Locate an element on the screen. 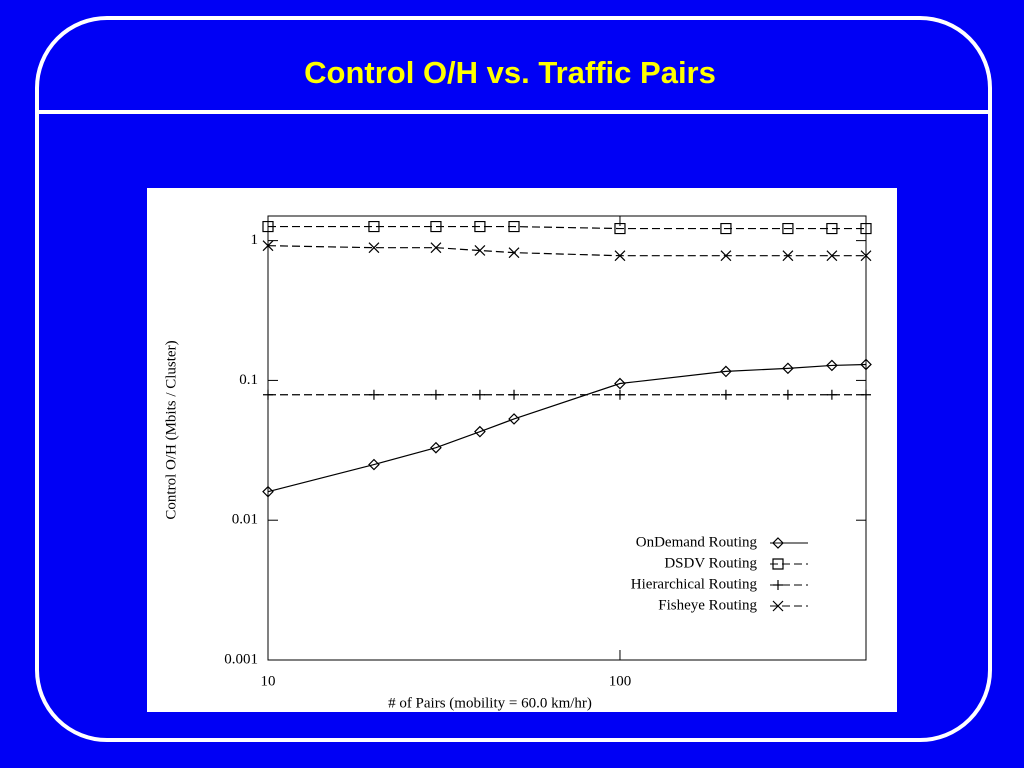 The image size is (1024, 768). legend-label: Hierarchical Routing is located at coordinates (694, 584).